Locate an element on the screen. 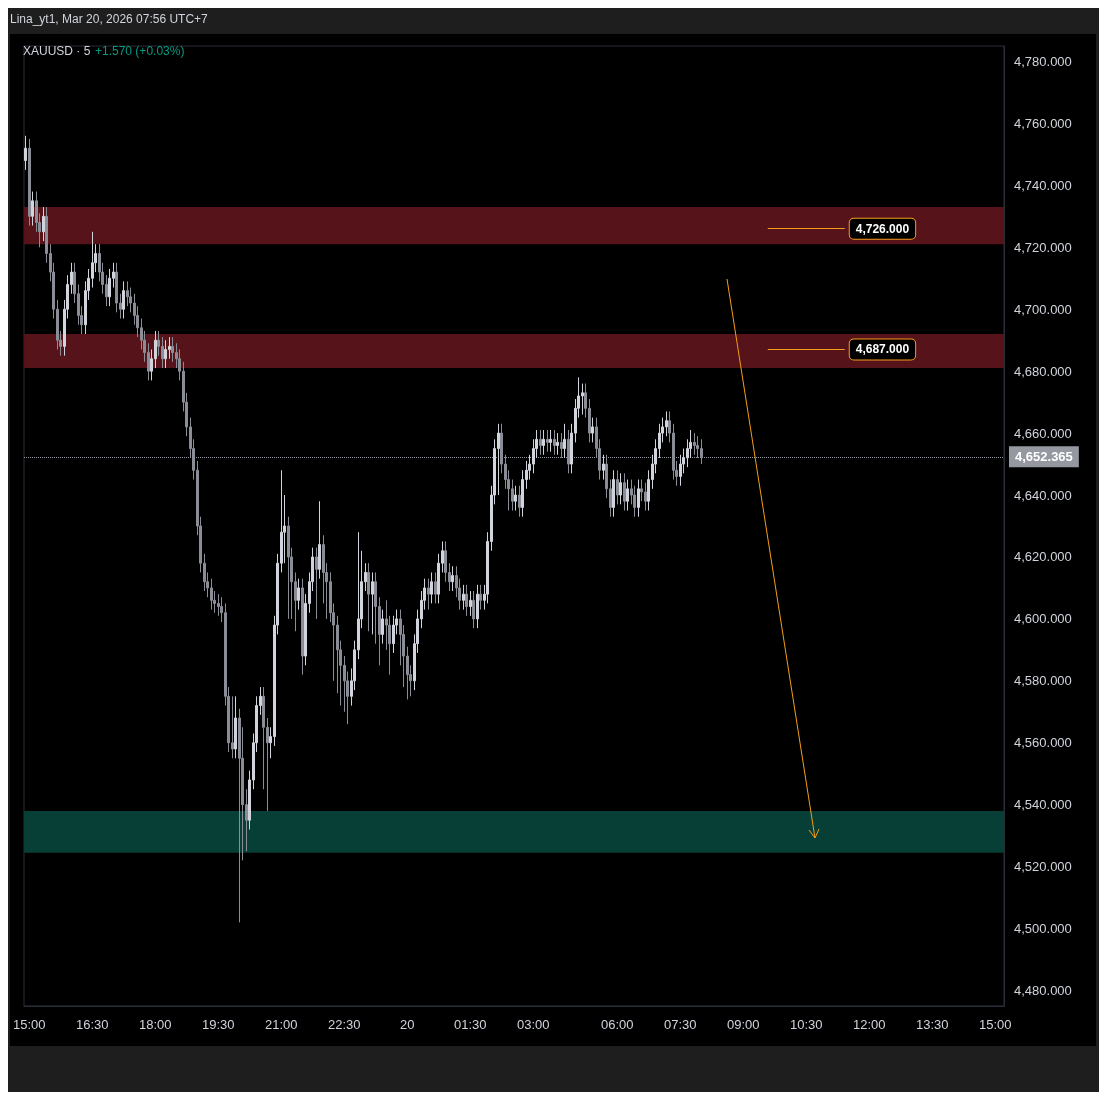 This screenshot has width=1107, height=1100. x-tick-label: 18:00 is located at coordinates (155, 1024).